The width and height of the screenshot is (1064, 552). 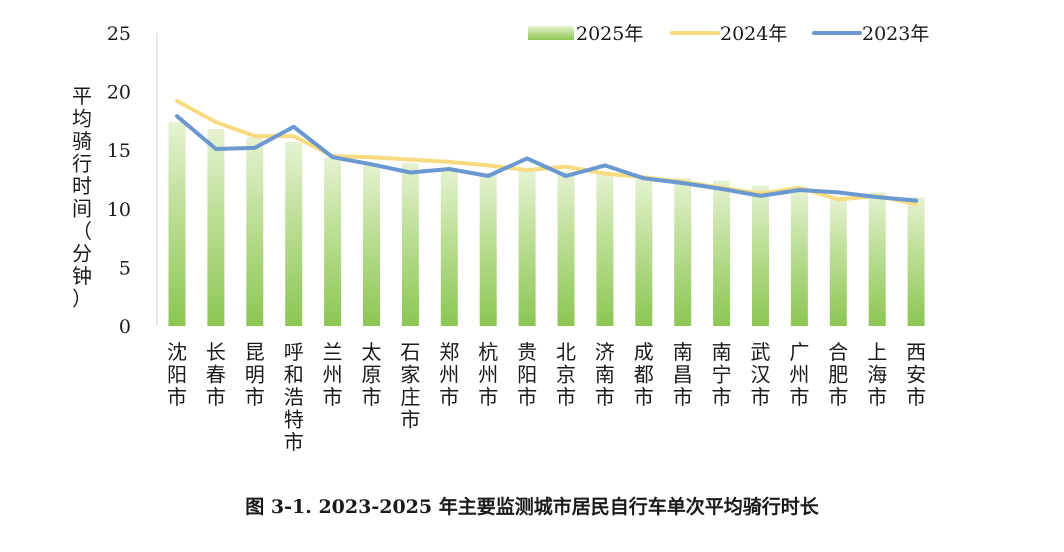 What do you see at coordinates (566, 374) in the screenshot?
I see `x-tick-label: 北京市` at bounding box center [566, 374].